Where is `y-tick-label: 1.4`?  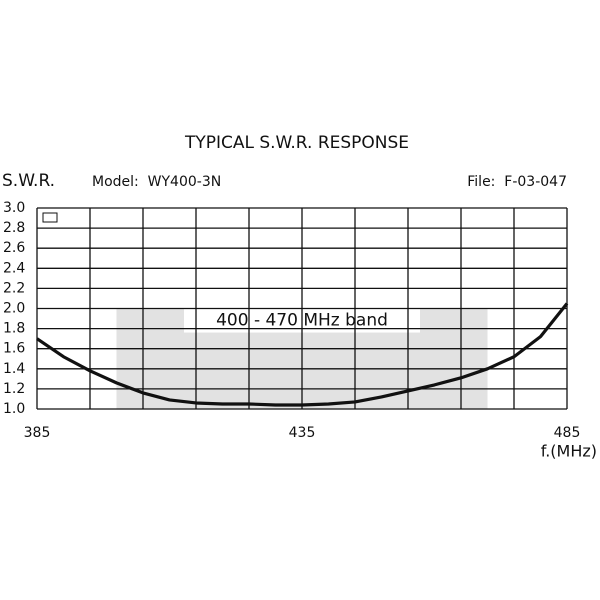
y-tick-label: 1.4 is located at coordinates (14, 369).